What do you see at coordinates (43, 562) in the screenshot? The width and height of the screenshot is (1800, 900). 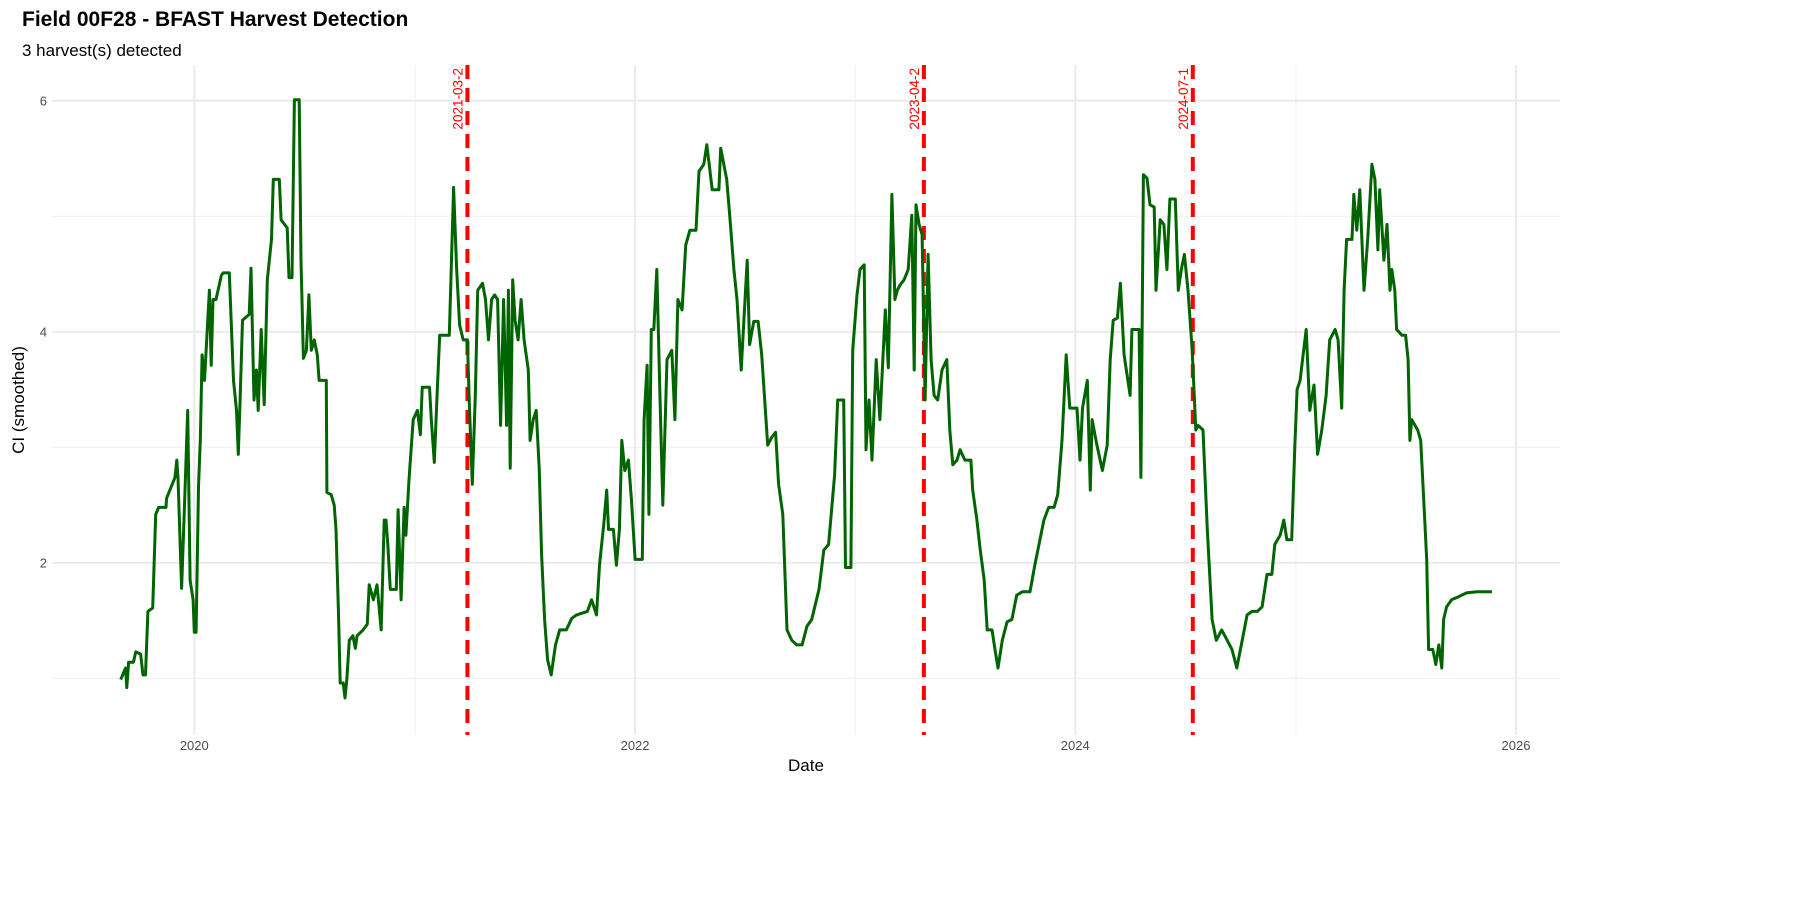 I see `y-tick-label: 2` at bounding box center [43, 562].